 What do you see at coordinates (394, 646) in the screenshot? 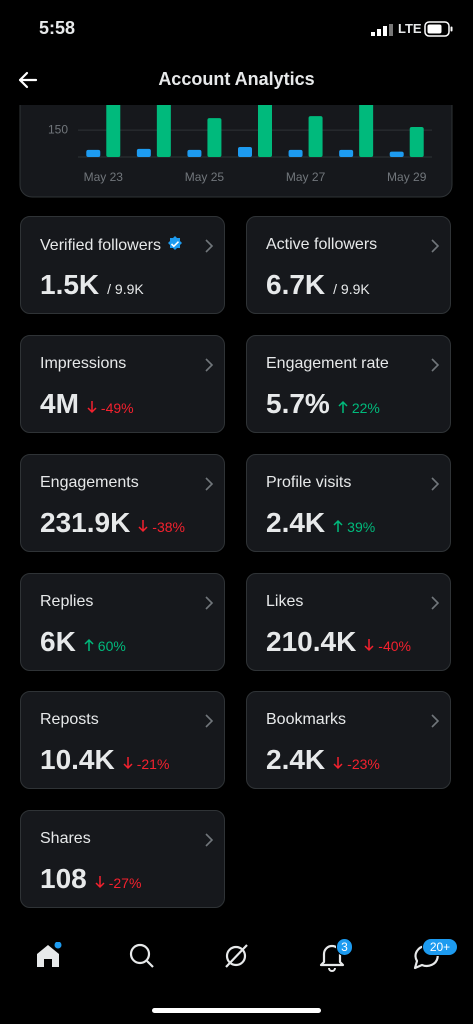
I see `change-text: -40%` at bounding box center [394, 646].